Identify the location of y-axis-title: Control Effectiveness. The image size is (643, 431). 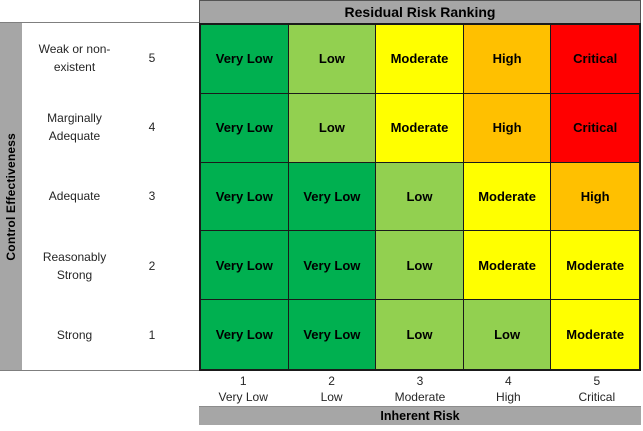
(11, 196).